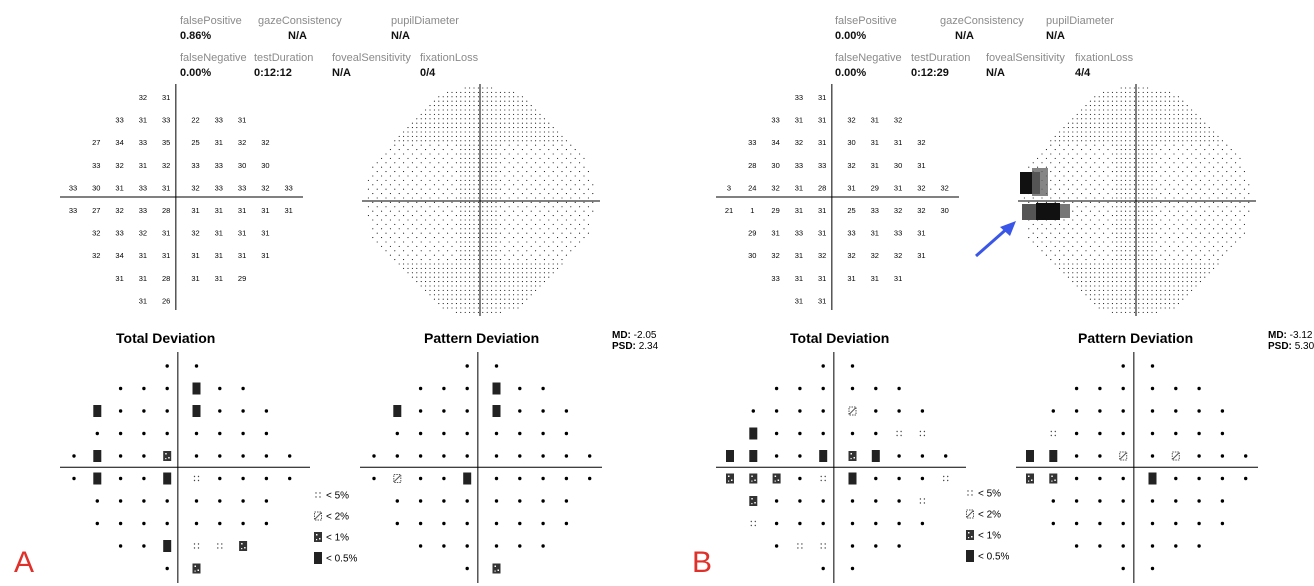 Image resolution: width=1314 pixels, height=586 pixels. Describe the element at coordinates (1104, 58) in the screenshot. I see `fixation-loss-label: fixationLoss` at that location.